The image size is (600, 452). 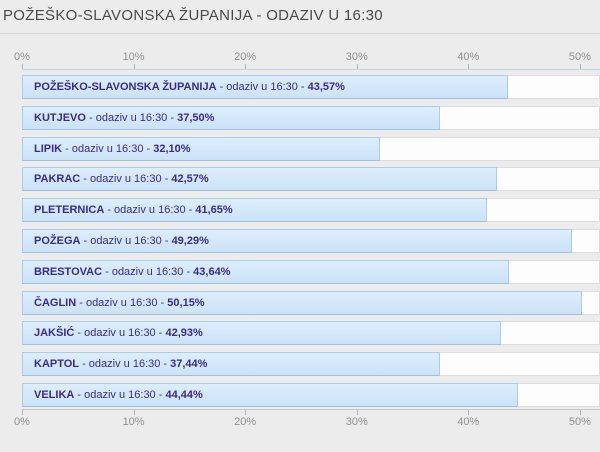 I want to click on bar-name: PAKRAC, so click(x=57, y=179).